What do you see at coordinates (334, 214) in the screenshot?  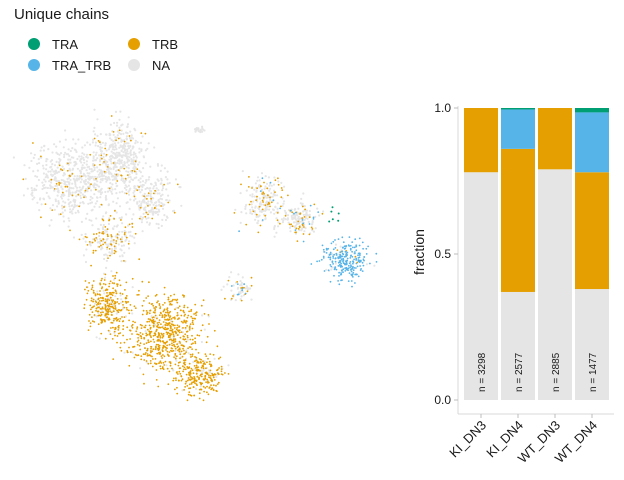 I see `scatter-points-tra` at bounding box center [334, 214].